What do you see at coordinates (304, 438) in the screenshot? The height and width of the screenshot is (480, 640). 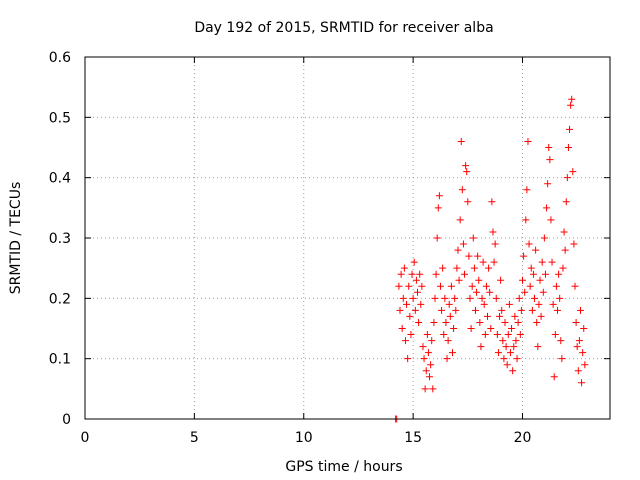 I see `x-tick-label: 10` at bounding box center [304, 438].